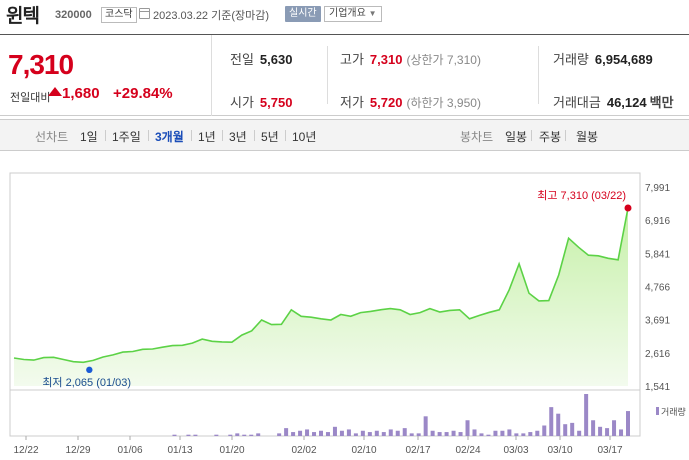  Describe the element at coordinates (86, 382) in the screenshot. I see `min-label: 최저 2,065 (01/03)` at that location.